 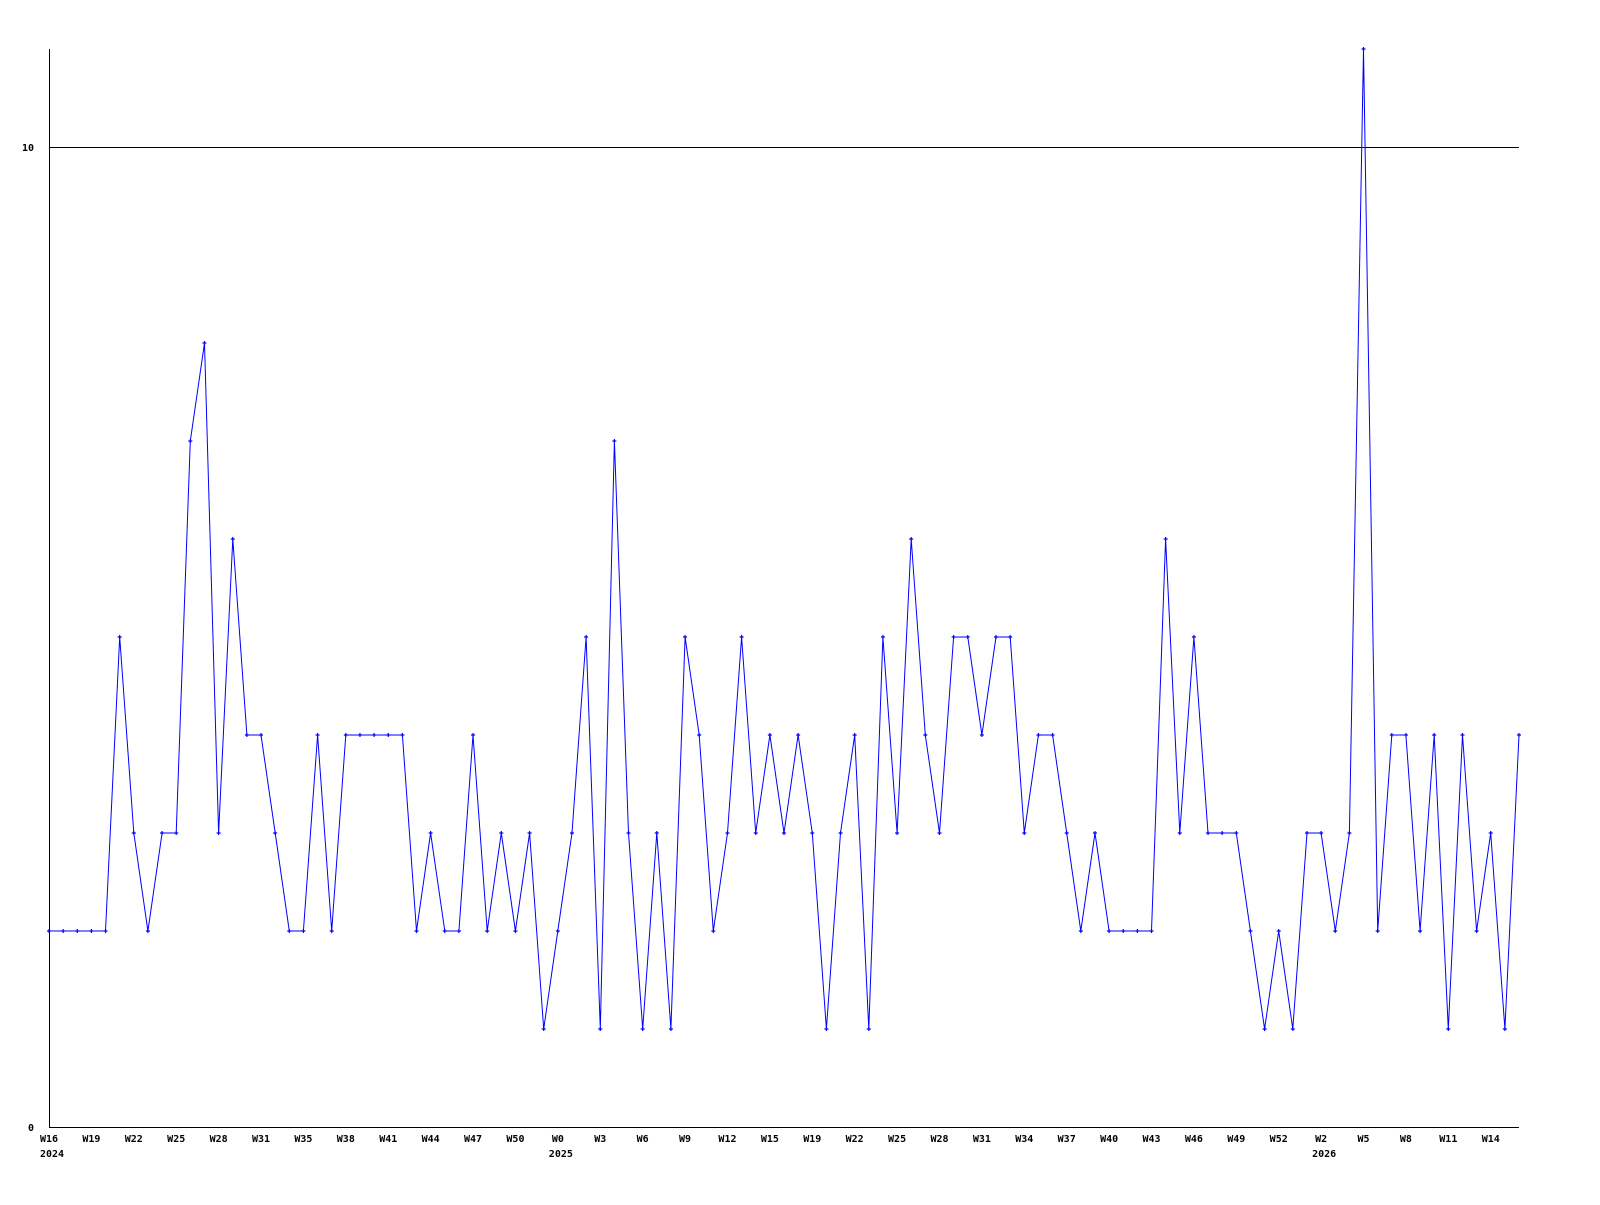 I want to click on y-tick-label: 0, so click(x=31, y=1128).